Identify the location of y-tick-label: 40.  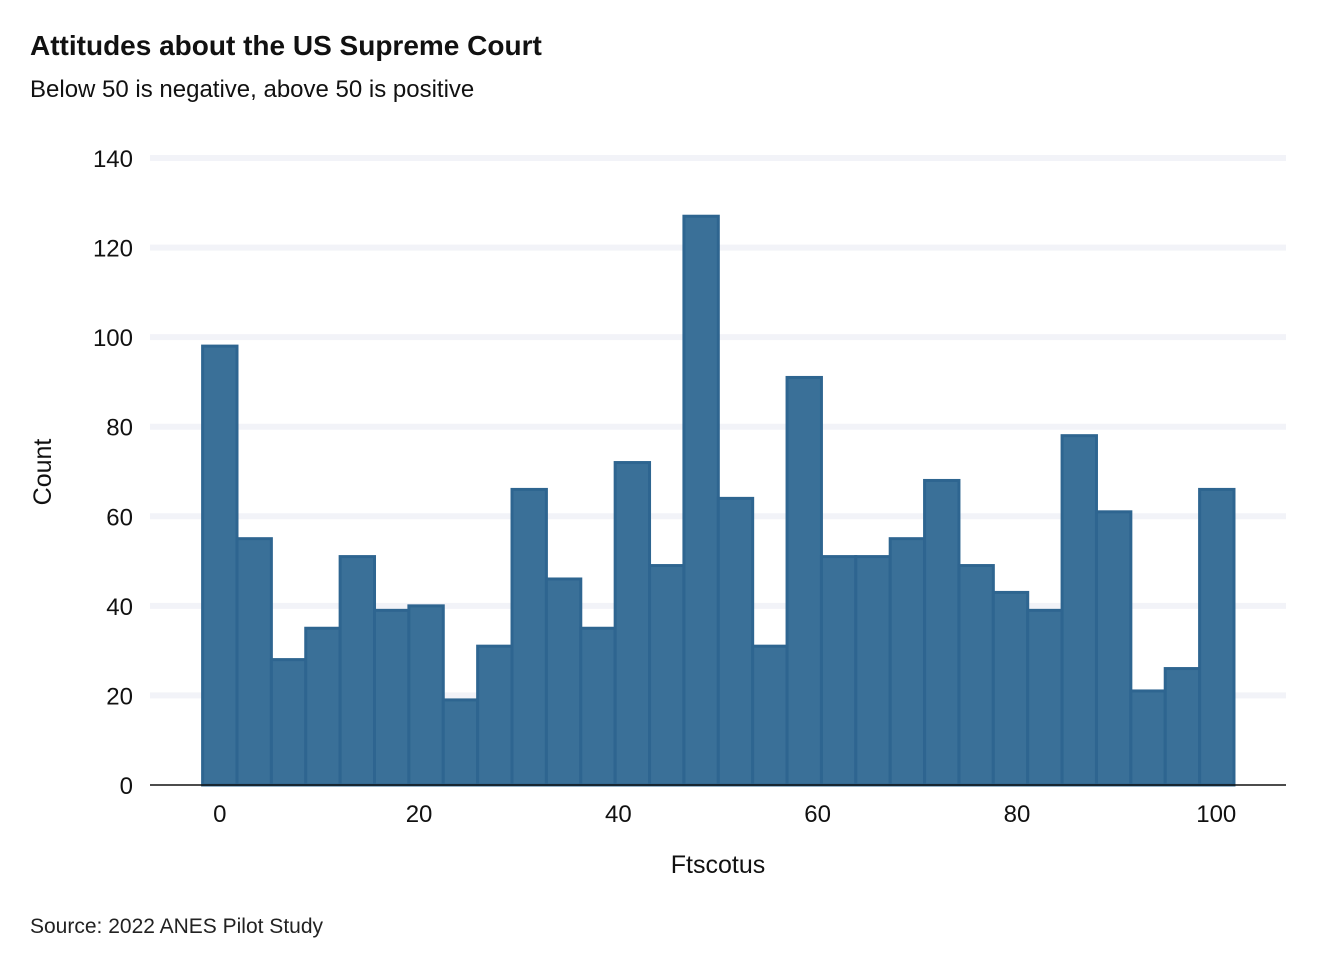
(119, 607).